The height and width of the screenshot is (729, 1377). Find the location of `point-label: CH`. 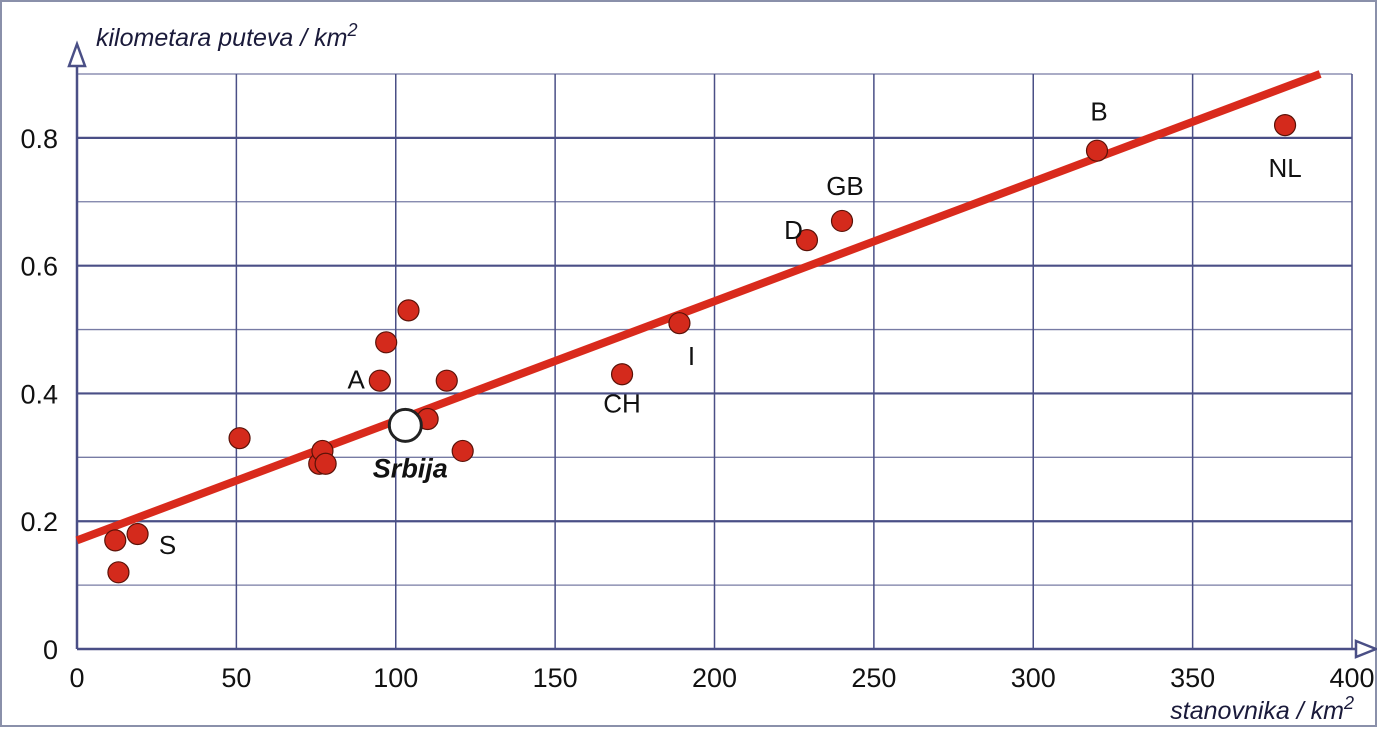

point-label: CH is located at coordinates (622, 403).